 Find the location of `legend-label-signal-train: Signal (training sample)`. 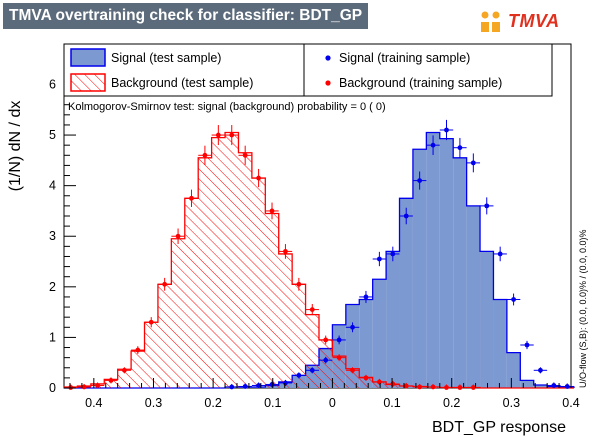

legend-label-signal-train: Signal (training sample) is located at coordinates (404, 58).